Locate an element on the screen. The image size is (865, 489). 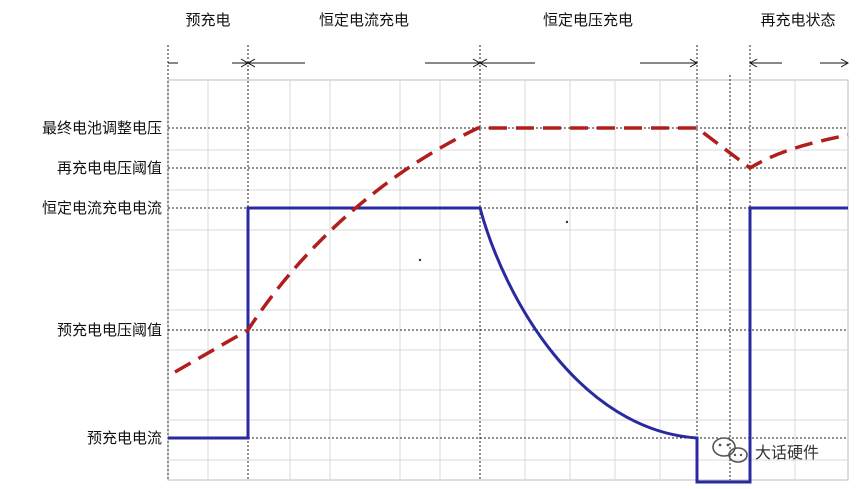
phase-arrows is located at coordinates (509, 63).